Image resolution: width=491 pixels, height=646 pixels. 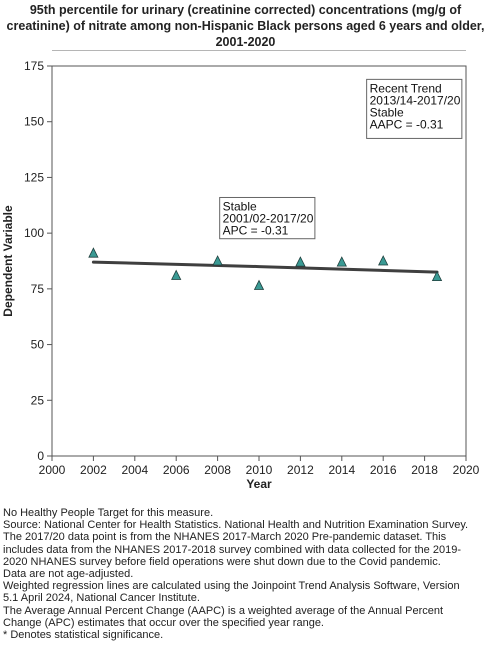 What do you see at coordinates (34, 122) in the screenshot?
I see `y-tick-label: 150` at bounding box center [34, 122].